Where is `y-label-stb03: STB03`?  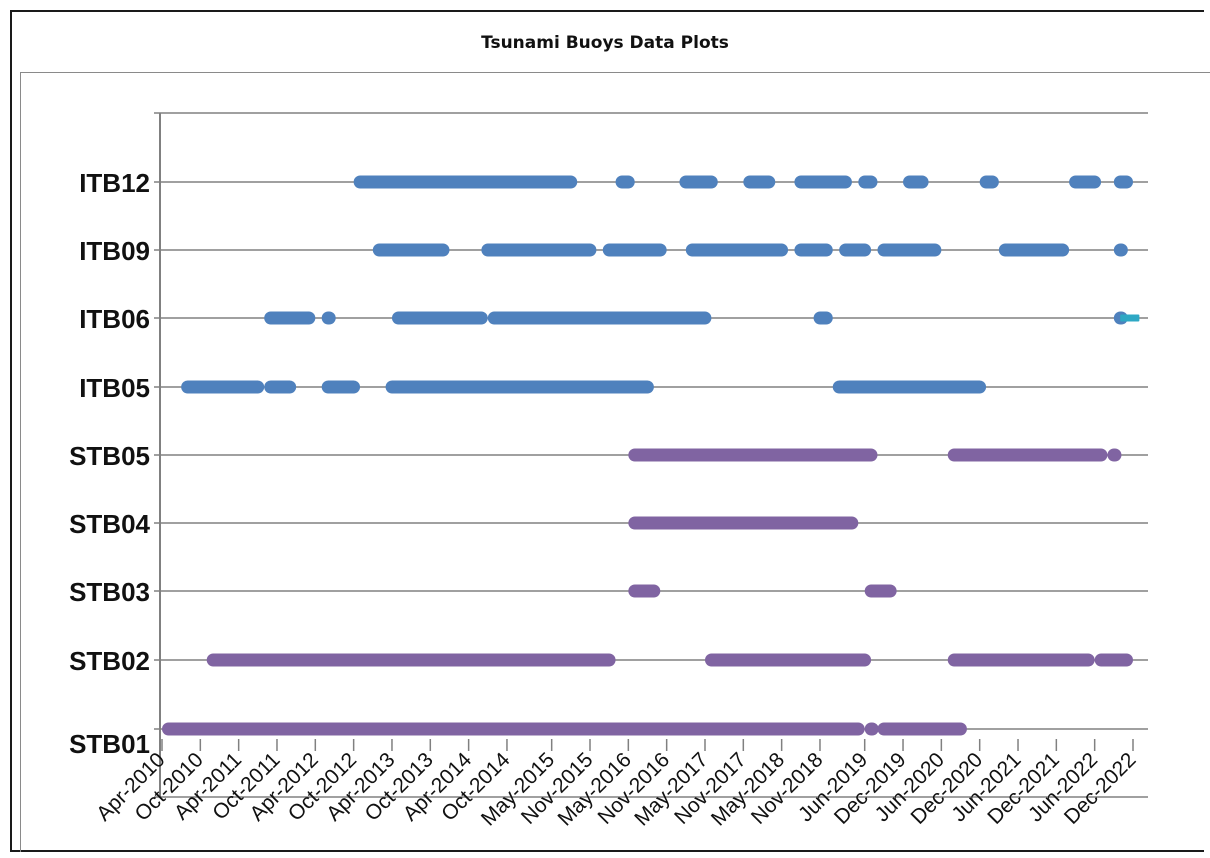
y-label-stb03: STB03 is located at coordinates (109, 592).